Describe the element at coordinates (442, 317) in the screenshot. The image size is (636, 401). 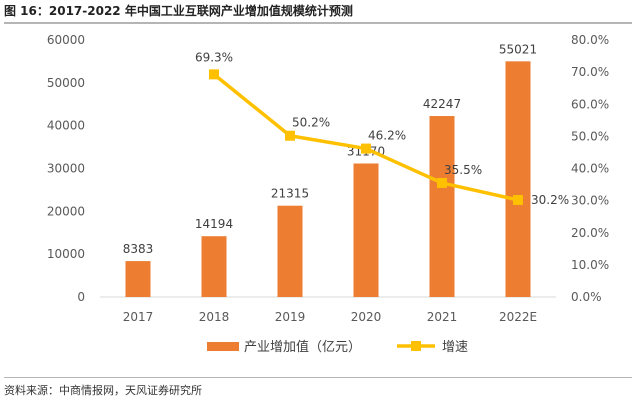
I see `x-tick-label: 2021` at that location.